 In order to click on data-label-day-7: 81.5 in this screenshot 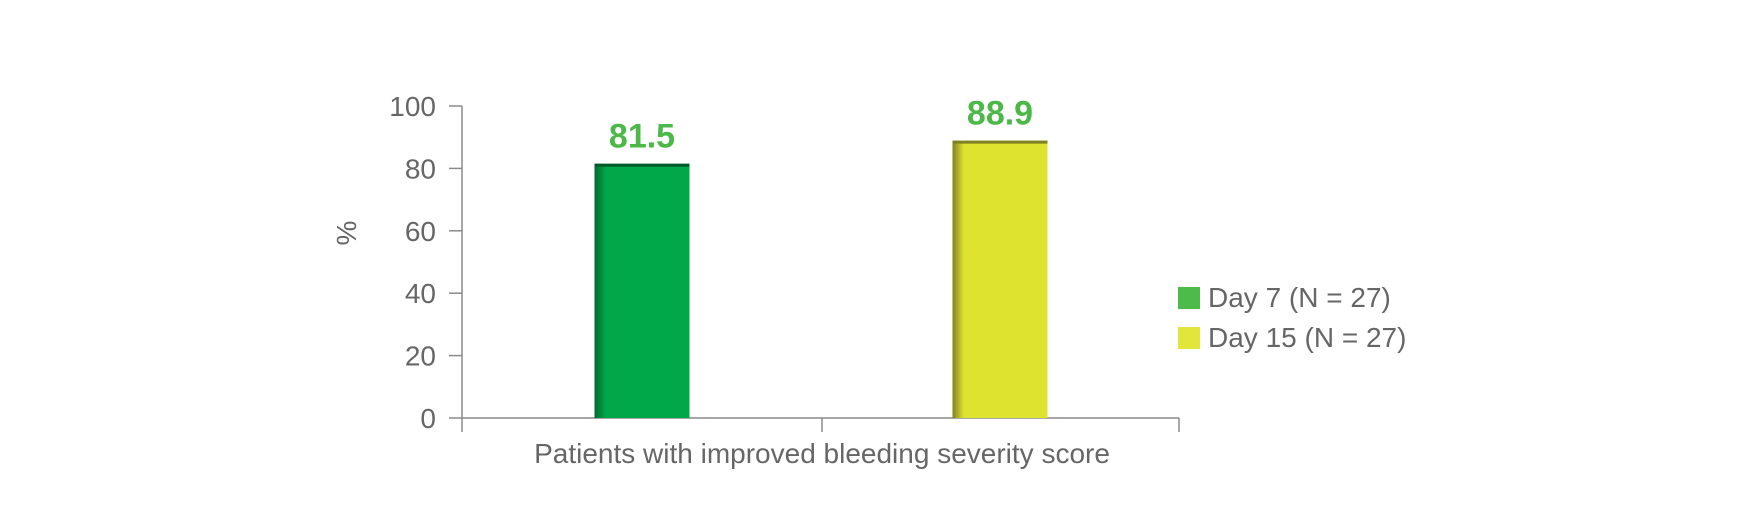, I will do `click(642, 137)`.